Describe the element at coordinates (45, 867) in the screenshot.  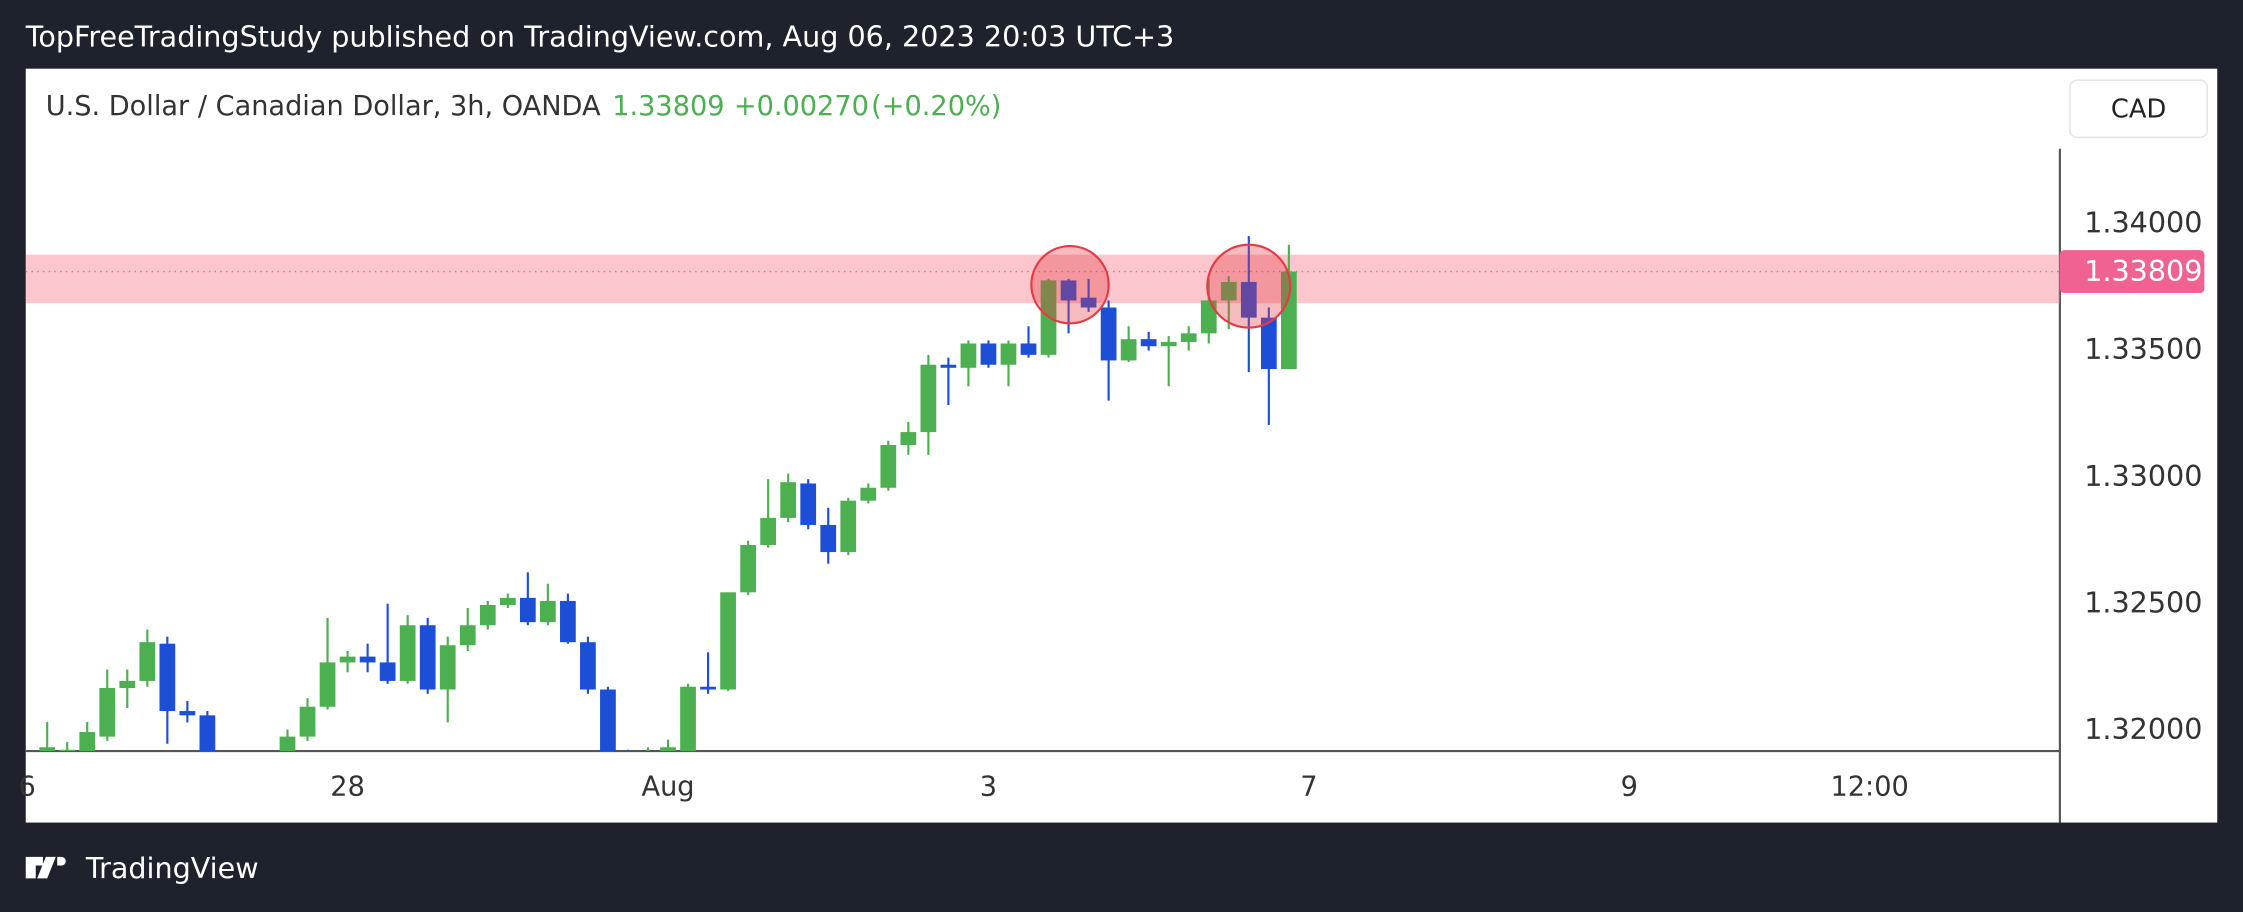
I see `logo-icon` at that location.